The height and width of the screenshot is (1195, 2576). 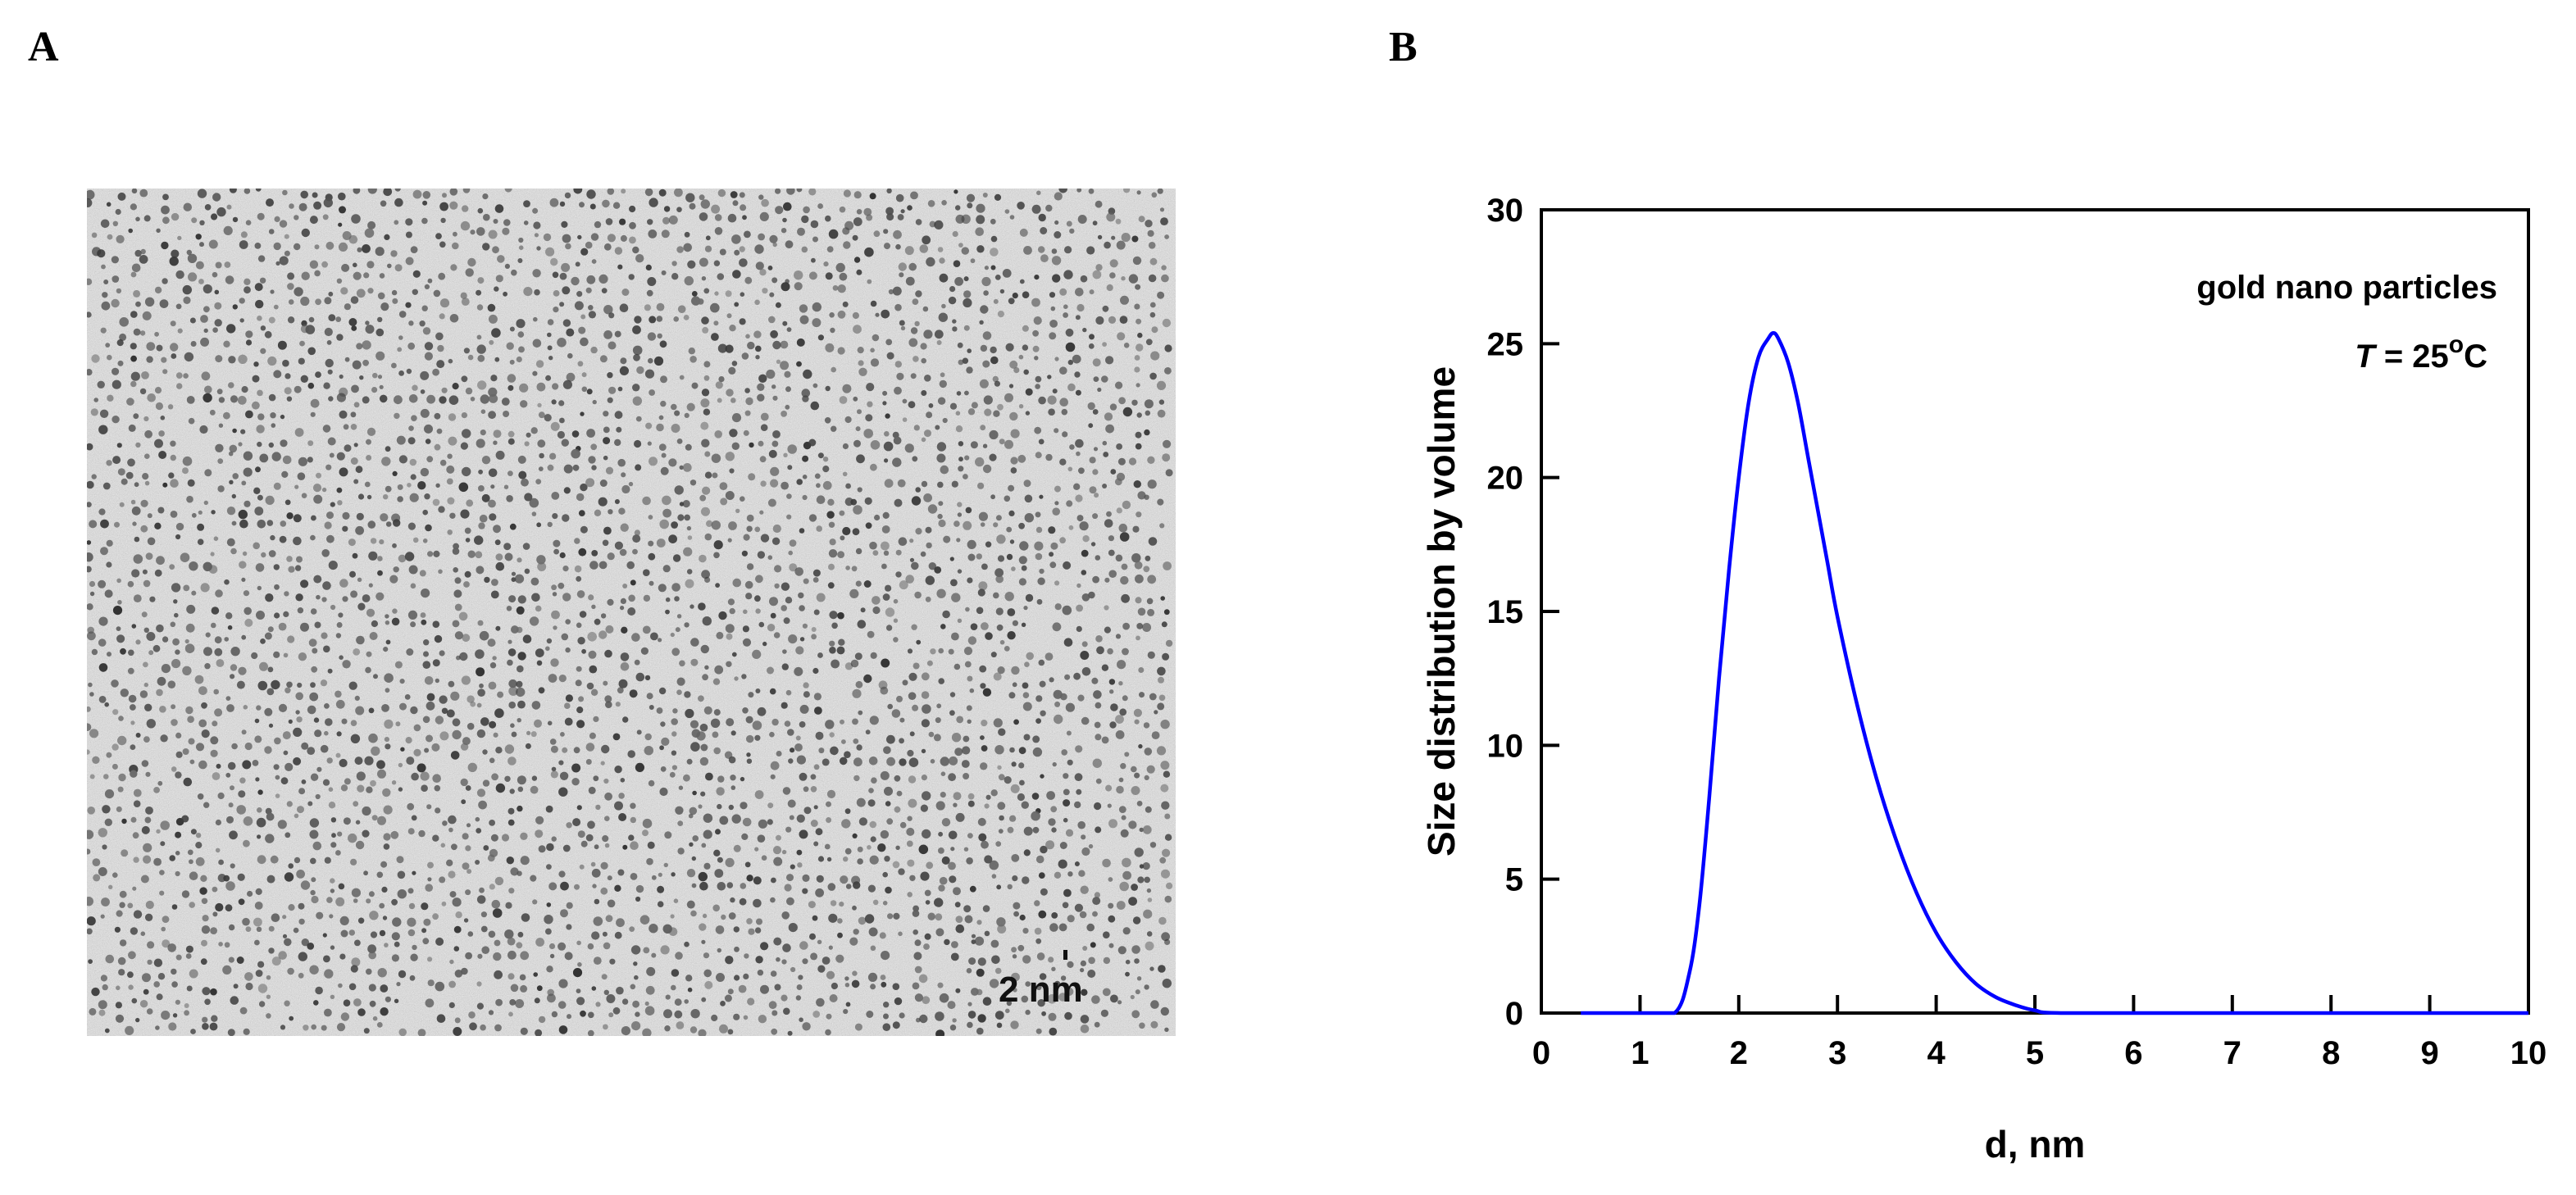 I want to click on panel-b-label: B, so click(x=1404, y=47).